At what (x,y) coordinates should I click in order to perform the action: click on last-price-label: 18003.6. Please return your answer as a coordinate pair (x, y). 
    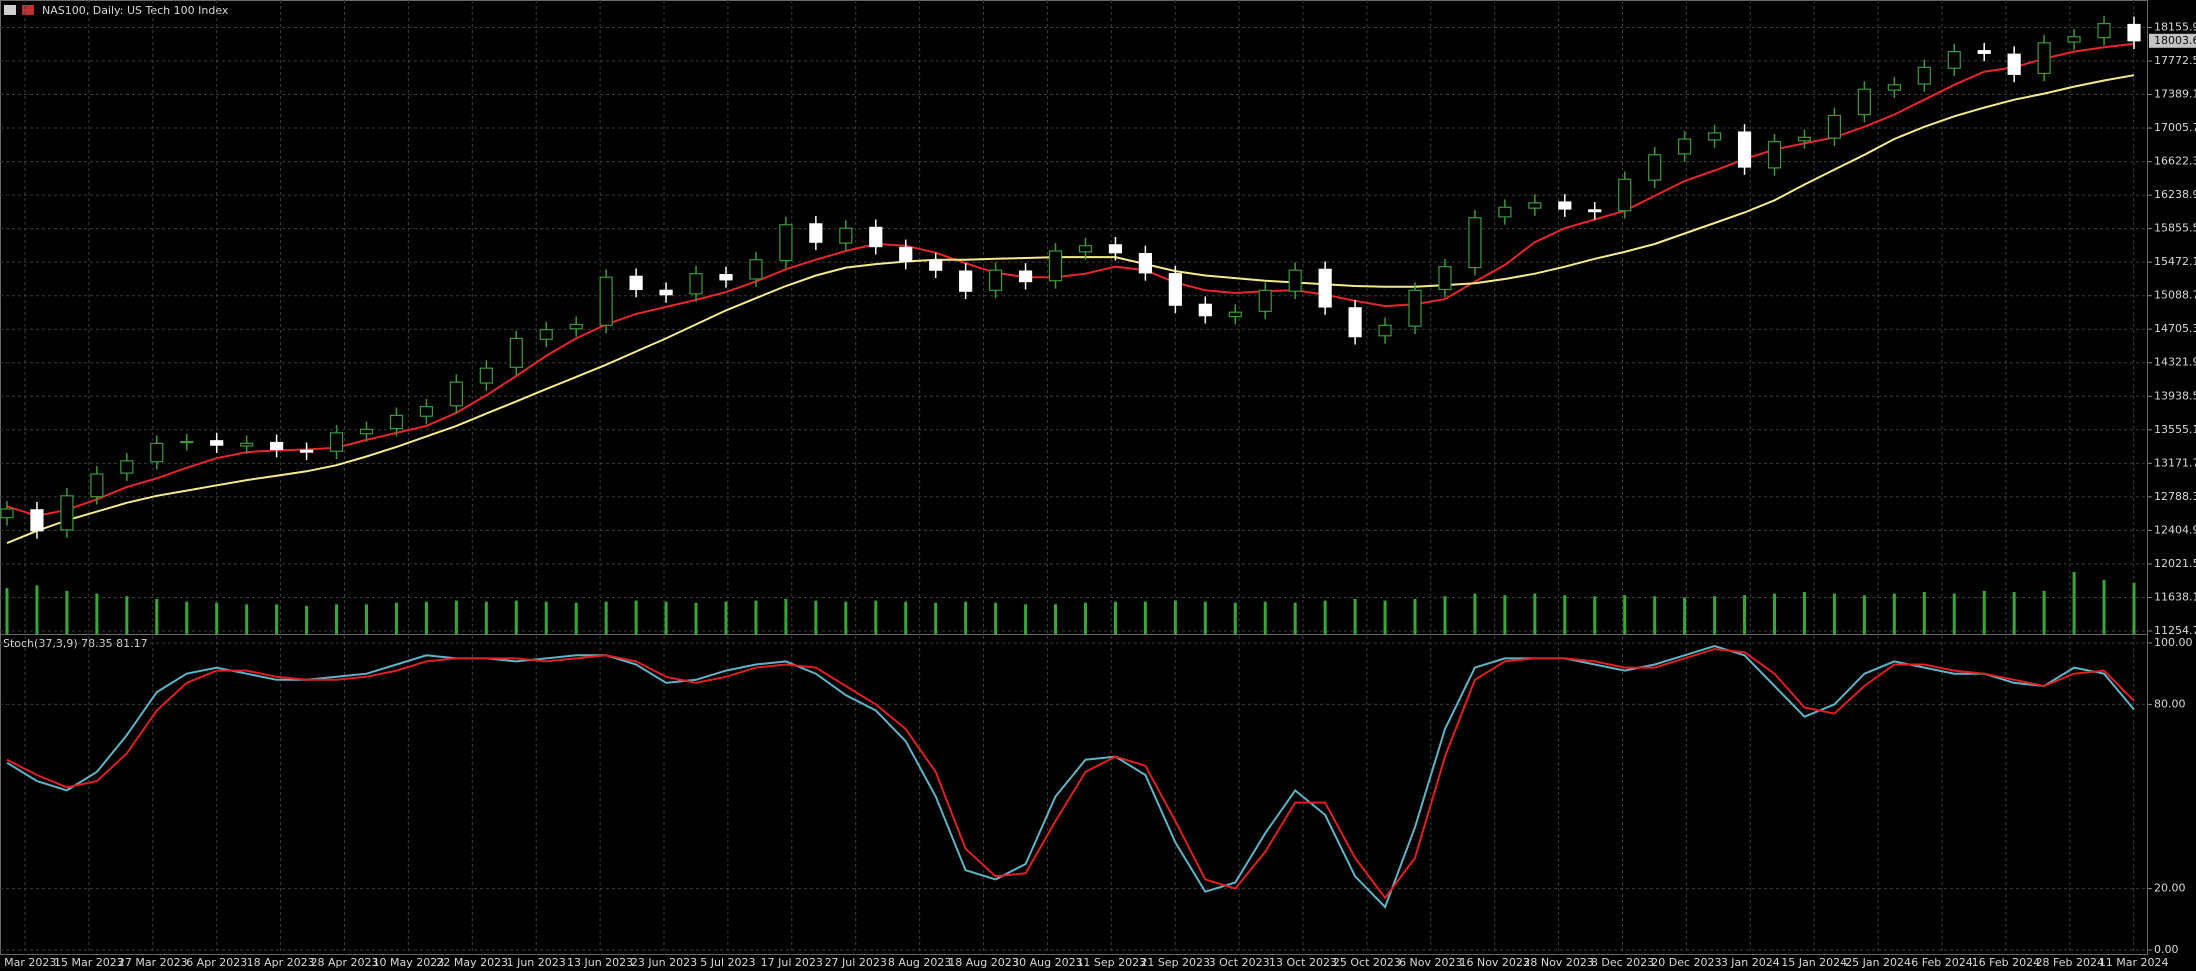
    Looking at the image, I should click on (2175, 40).